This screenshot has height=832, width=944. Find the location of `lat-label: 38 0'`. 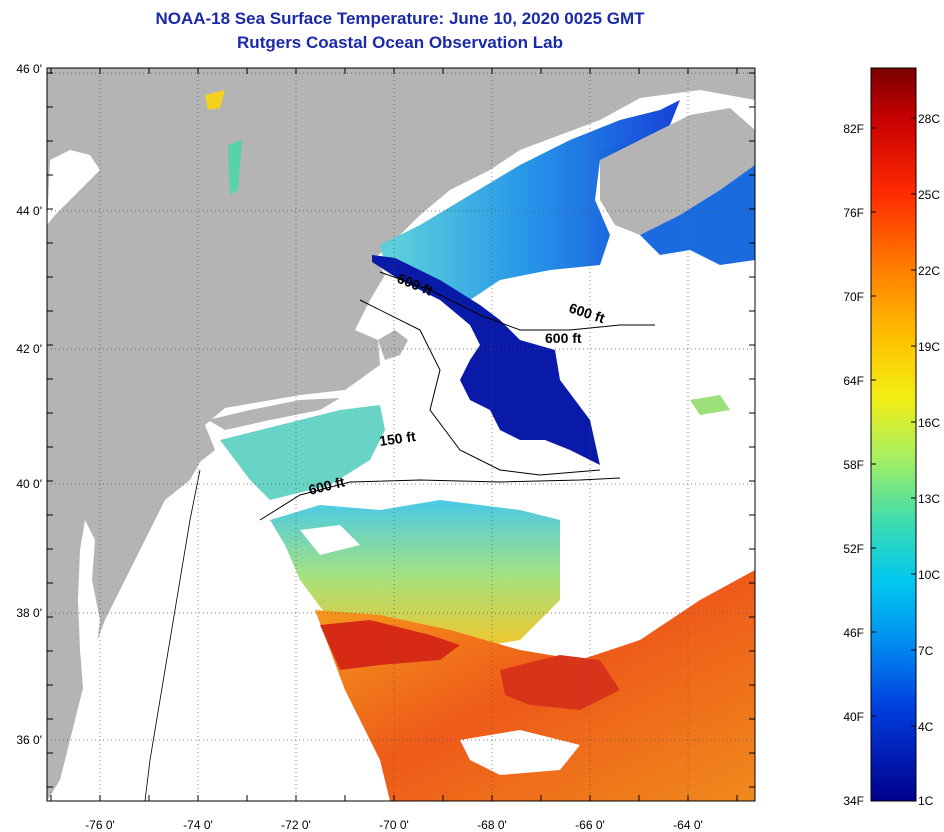

lat-label: 38 0' is located at coordinates (29, 613).